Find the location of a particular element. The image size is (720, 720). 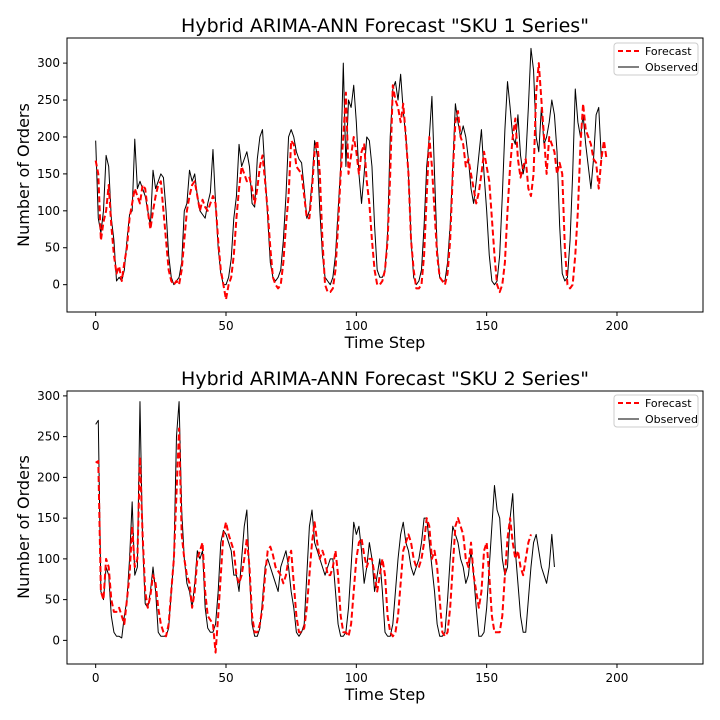

chart-title: Hybrid ARIMA-ANN Forecast "SKU 2 Series" is located at coordinates (385, 379).